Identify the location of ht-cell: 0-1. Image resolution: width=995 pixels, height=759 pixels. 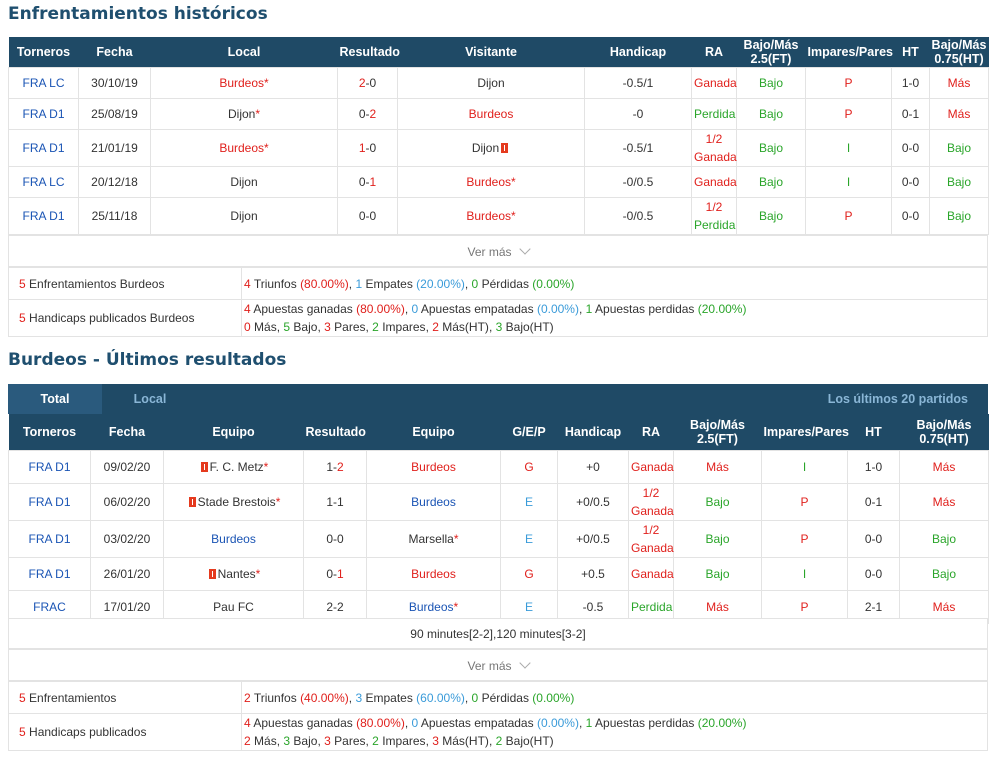
(873, 501).